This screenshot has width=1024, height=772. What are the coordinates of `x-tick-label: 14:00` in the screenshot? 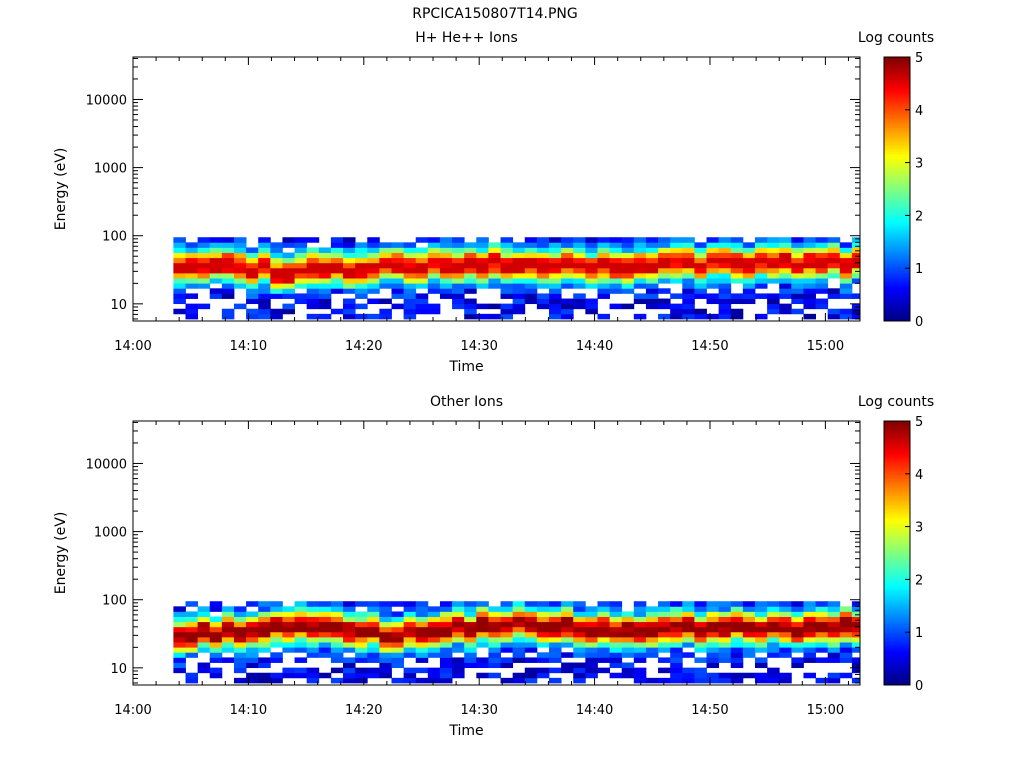 It's located at (132, 710).